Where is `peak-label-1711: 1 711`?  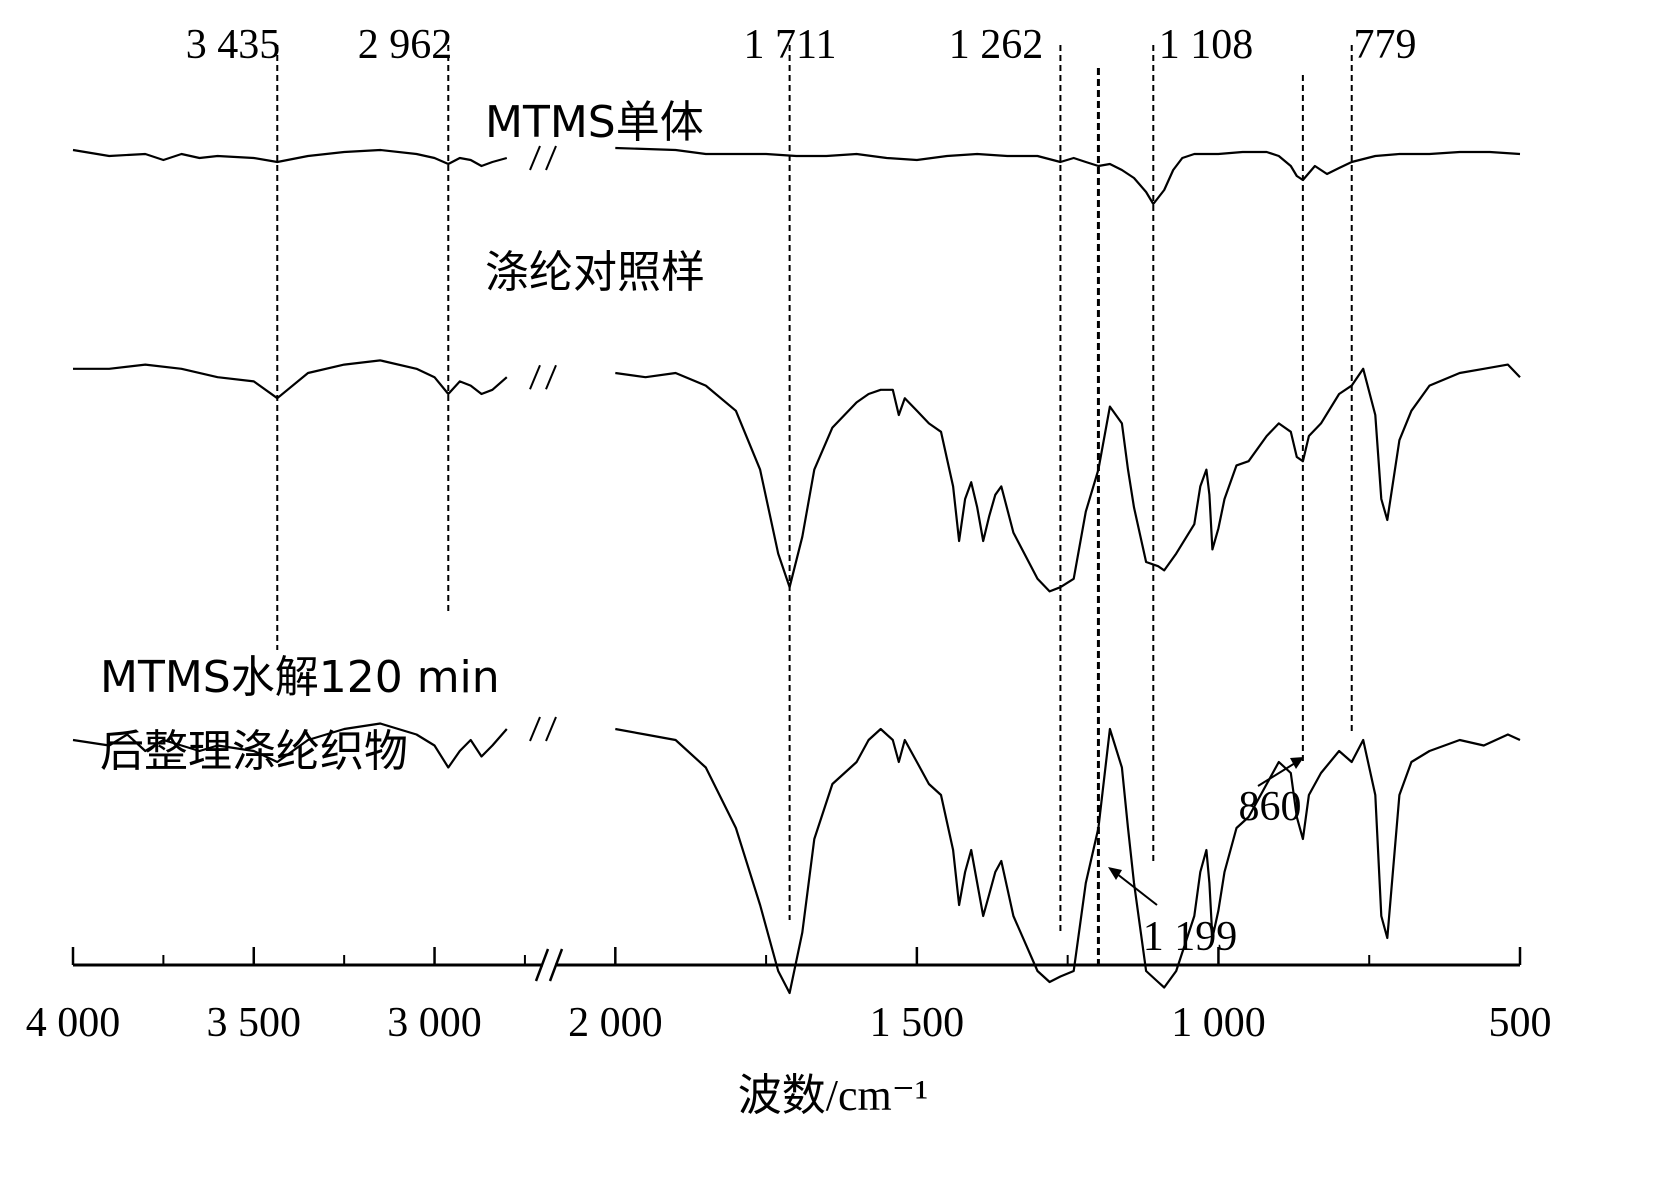 peak-label-1711: 1 711 is located at coordinates (790, 45).